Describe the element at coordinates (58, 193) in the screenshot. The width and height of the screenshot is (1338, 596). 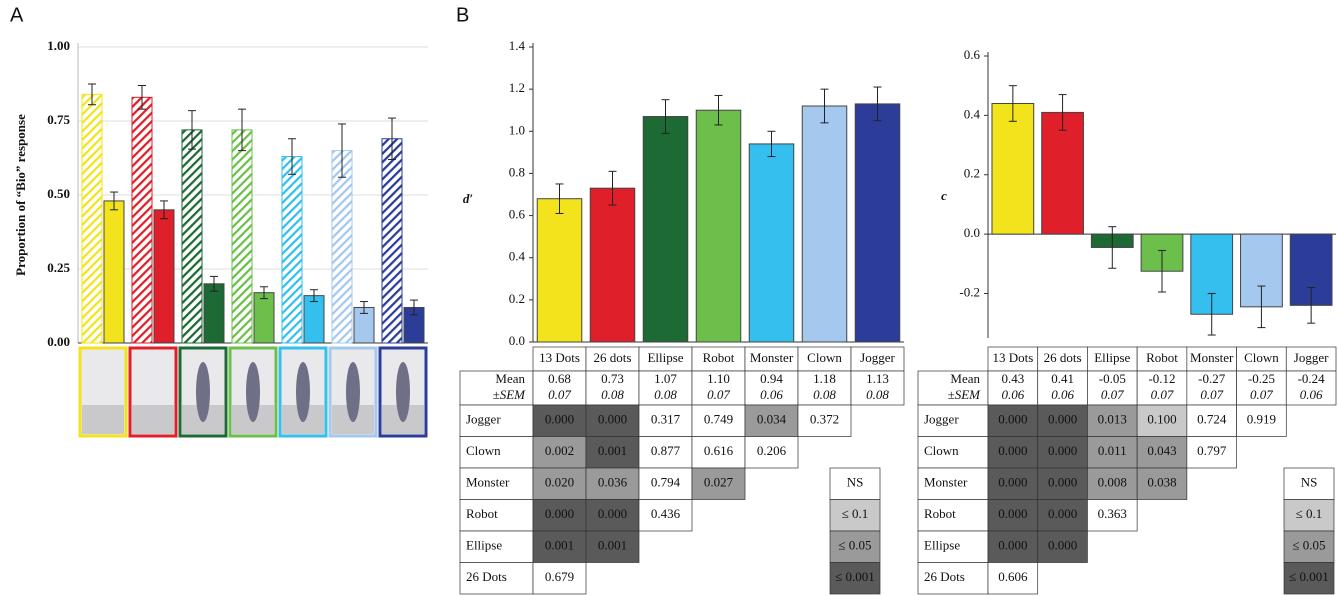
I see `y-tick-label: 0.50` at that location.